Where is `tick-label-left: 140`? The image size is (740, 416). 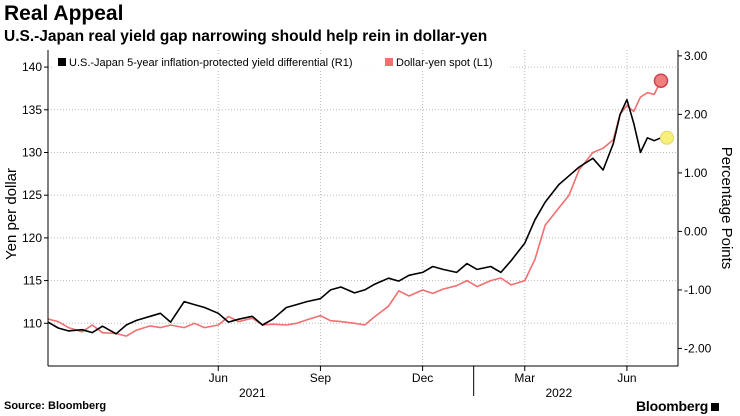
tick-label-left: 140 is located at coordinates (32, 67).